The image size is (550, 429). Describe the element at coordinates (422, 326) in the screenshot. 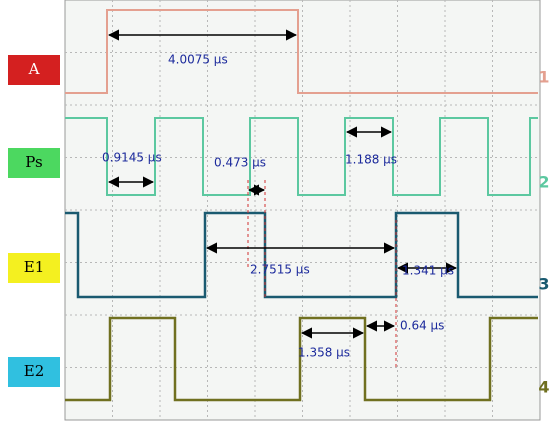

I see `measurement: 0.64 μs` at that location.